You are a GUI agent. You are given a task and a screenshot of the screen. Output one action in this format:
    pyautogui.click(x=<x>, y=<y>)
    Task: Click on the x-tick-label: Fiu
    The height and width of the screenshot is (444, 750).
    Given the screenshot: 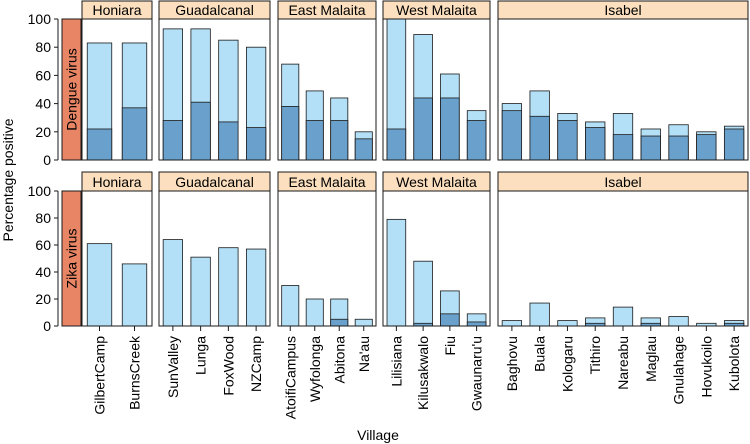 What is the action you would take?
    pyautogui.click(x=450, y=345)
    